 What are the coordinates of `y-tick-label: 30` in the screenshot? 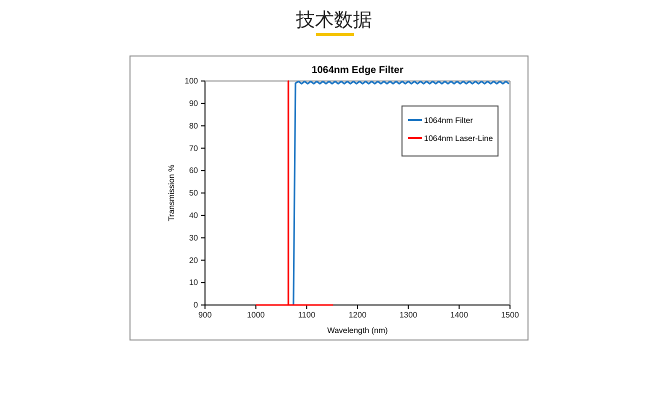 It's located at (194, 237).